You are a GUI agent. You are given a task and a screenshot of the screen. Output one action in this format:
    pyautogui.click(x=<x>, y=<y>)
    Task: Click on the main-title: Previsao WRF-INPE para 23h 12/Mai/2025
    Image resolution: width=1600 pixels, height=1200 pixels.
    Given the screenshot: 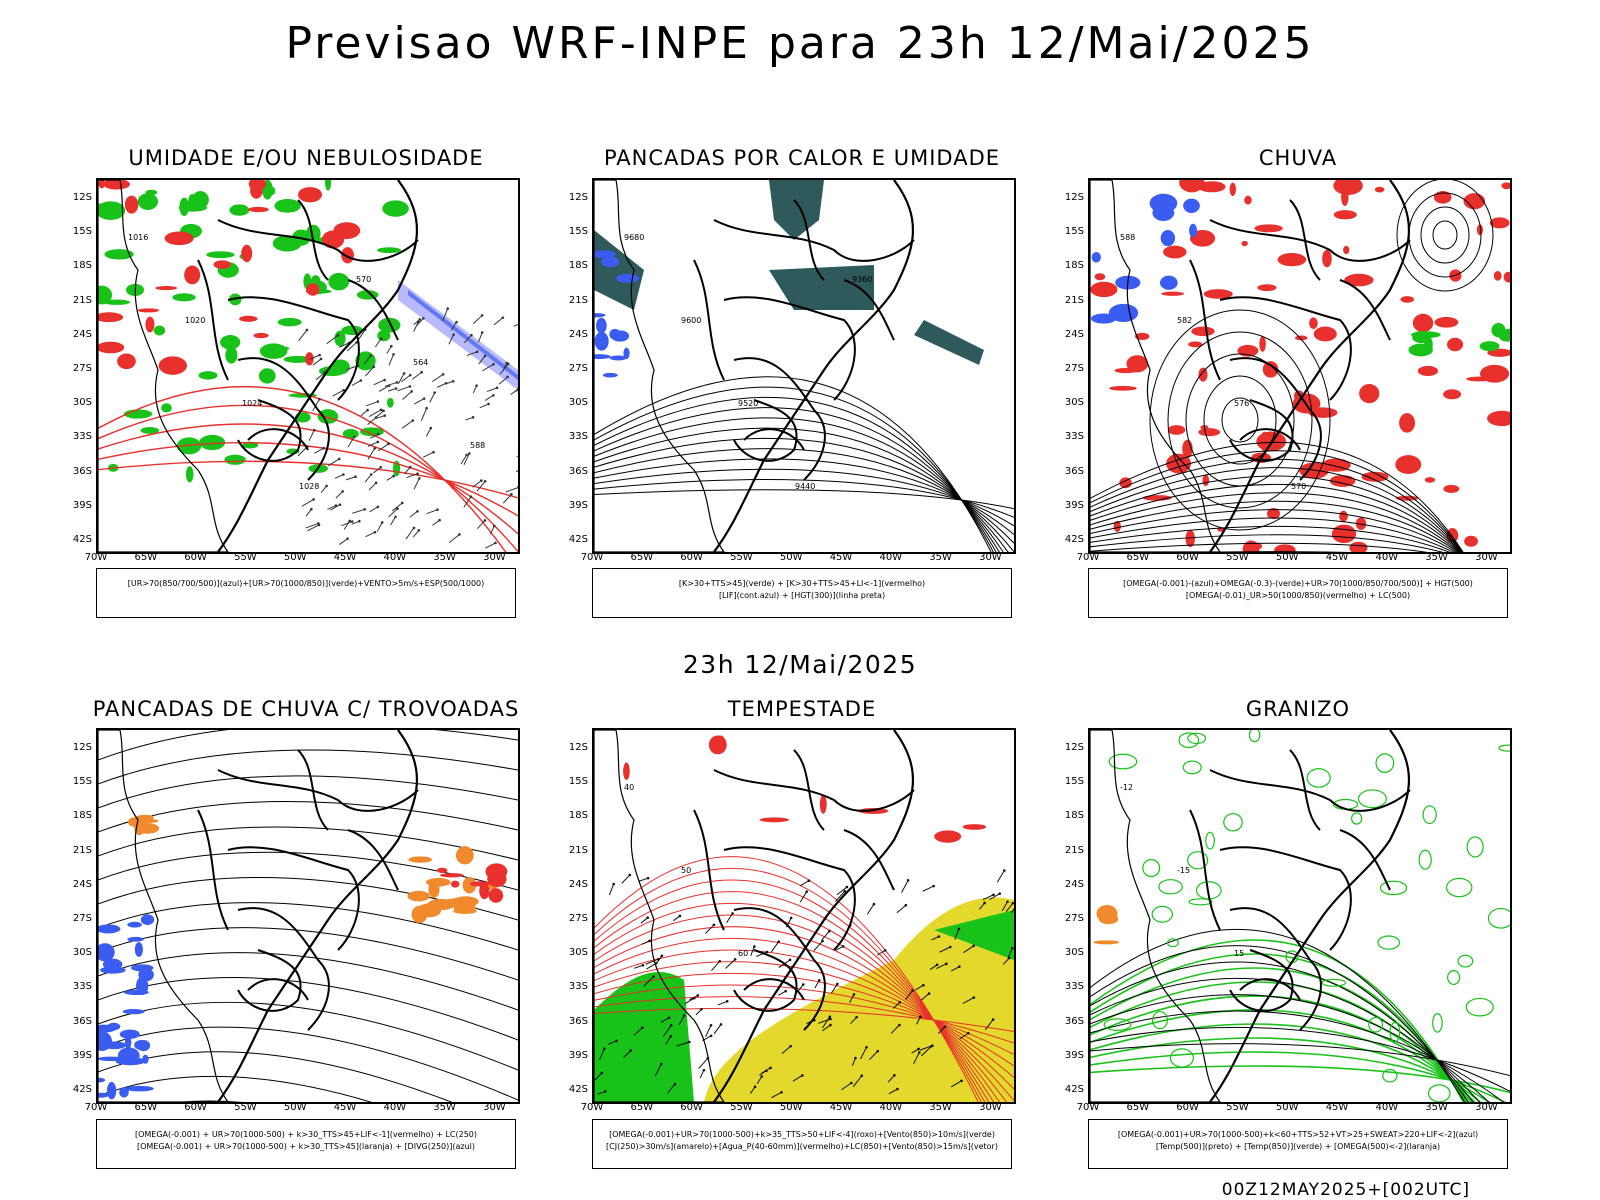 What is the action you would take?
    pyautogui.click(x=800, y=43)
    